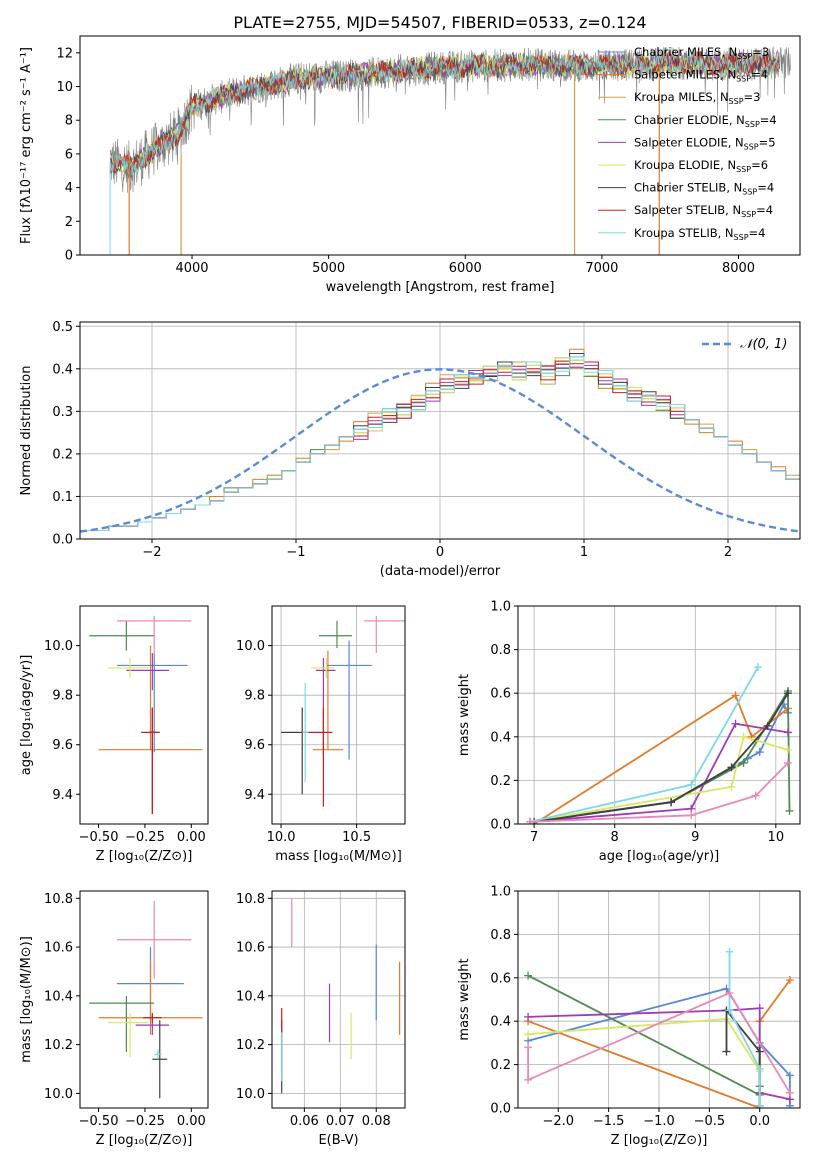 The width and height of the screenshot is (819, 1170). What do you see at coordinates (26, 715) in the screenshot?
I see `y-axis-label: age [log₁₀(age/yr)]` at bounding box center [26, 715].